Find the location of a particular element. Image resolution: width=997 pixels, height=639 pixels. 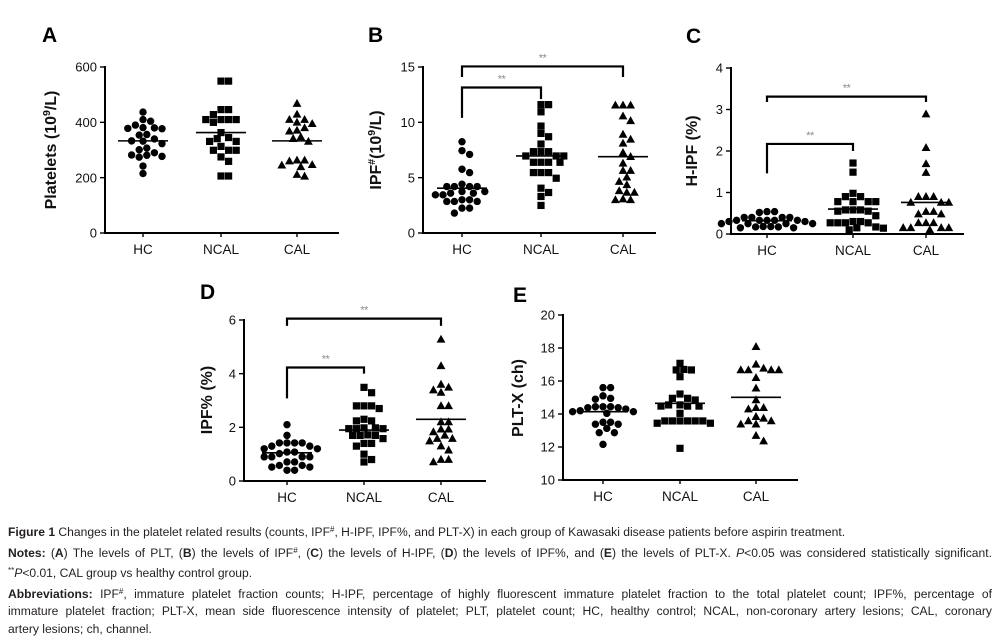

panel-b: B 0 5 10 15 HC NCAL CAL IPF#(109/L) ** ** is located at coordinates (511, 140).